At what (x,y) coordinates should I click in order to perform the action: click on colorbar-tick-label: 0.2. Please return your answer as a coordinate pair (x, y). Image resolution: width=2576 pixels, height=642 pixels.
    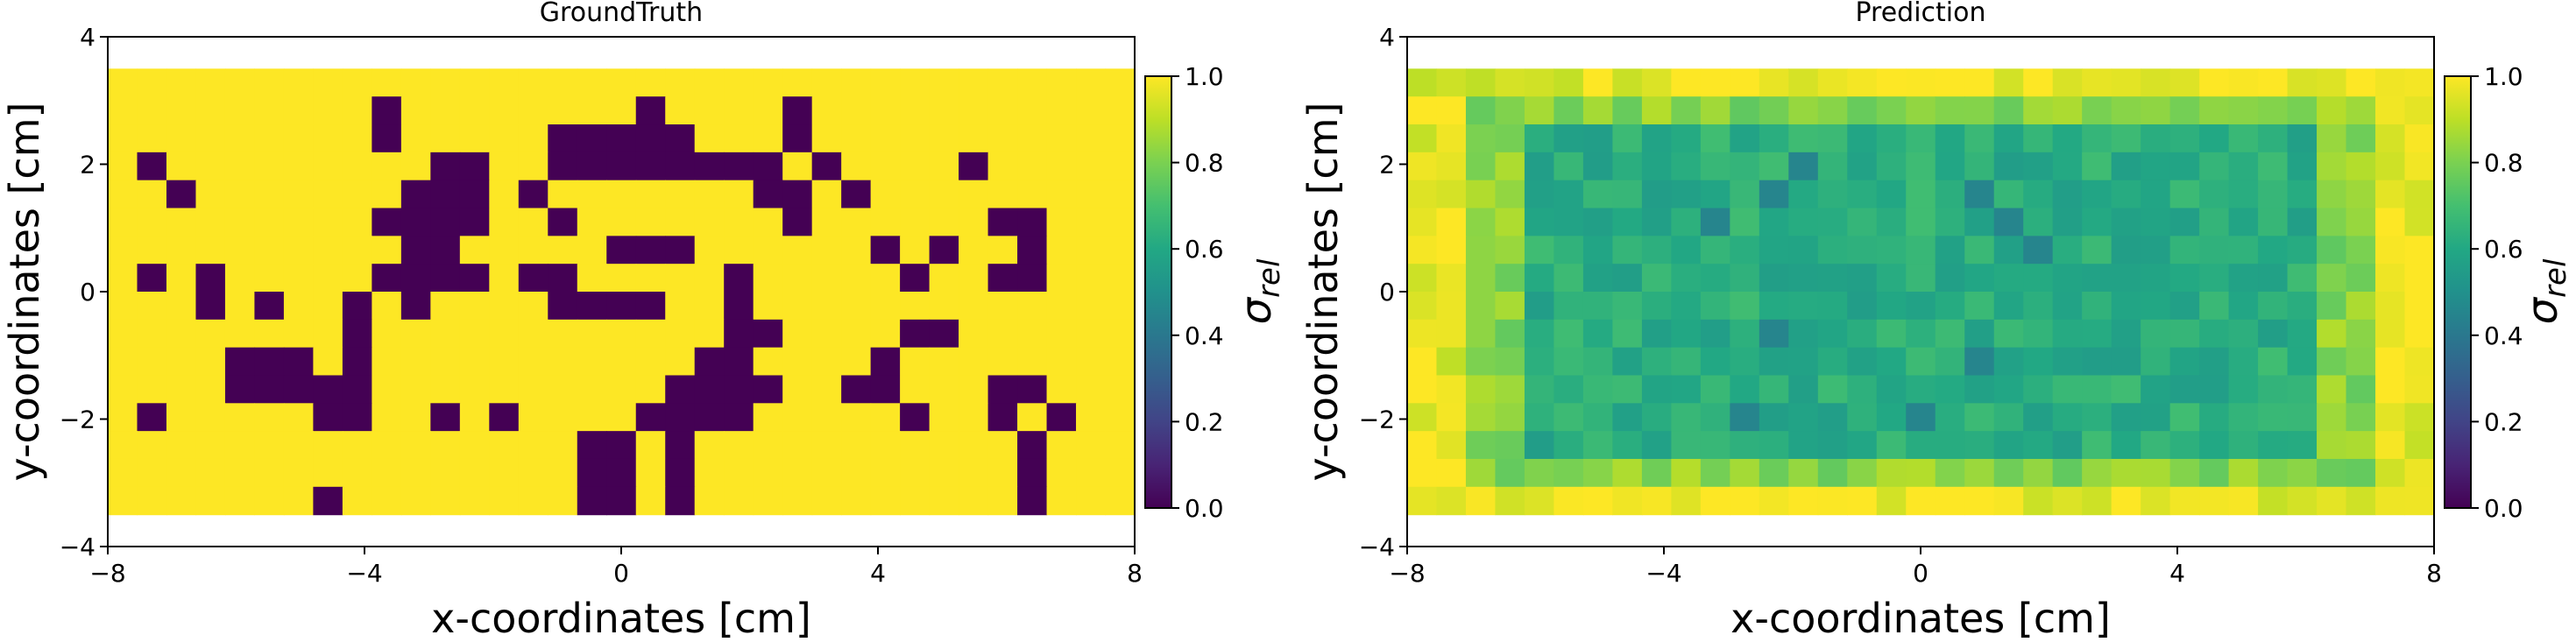
    Looking at the image, I should click on (1204, 421).